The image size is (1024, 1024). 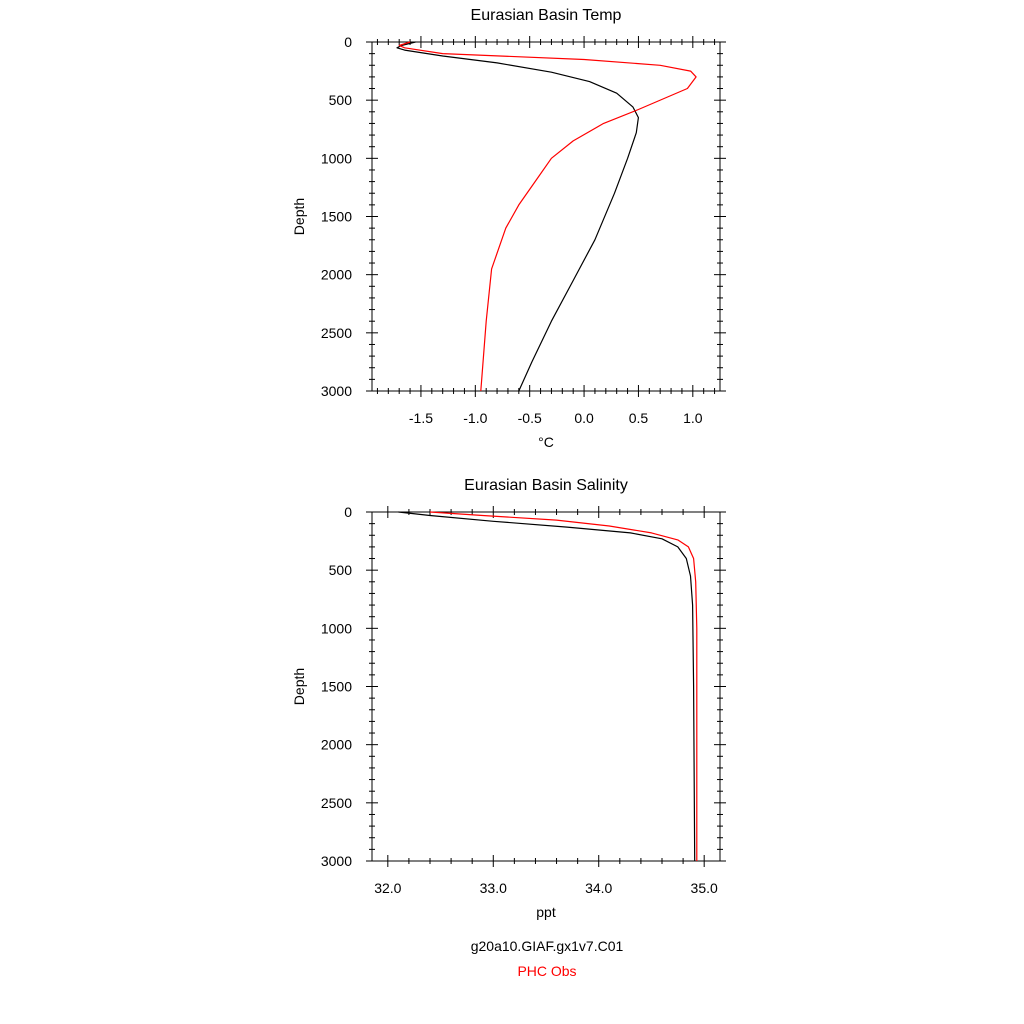 What do you see at coordinates (584, 418) in the screenshot?
I see `x-tick-label: 0.0` at bounding box center [584, 418].